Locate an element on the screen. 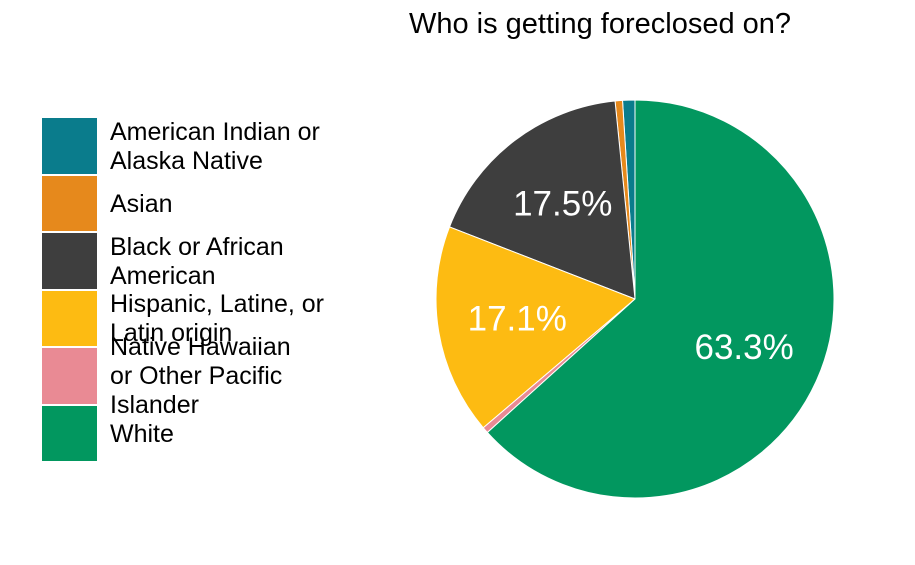 Image resolution: width=915 pixels, height=565 pixels. legend-item: Hispanic, Latine, or Latin origin is located at coordinates (212, 319).